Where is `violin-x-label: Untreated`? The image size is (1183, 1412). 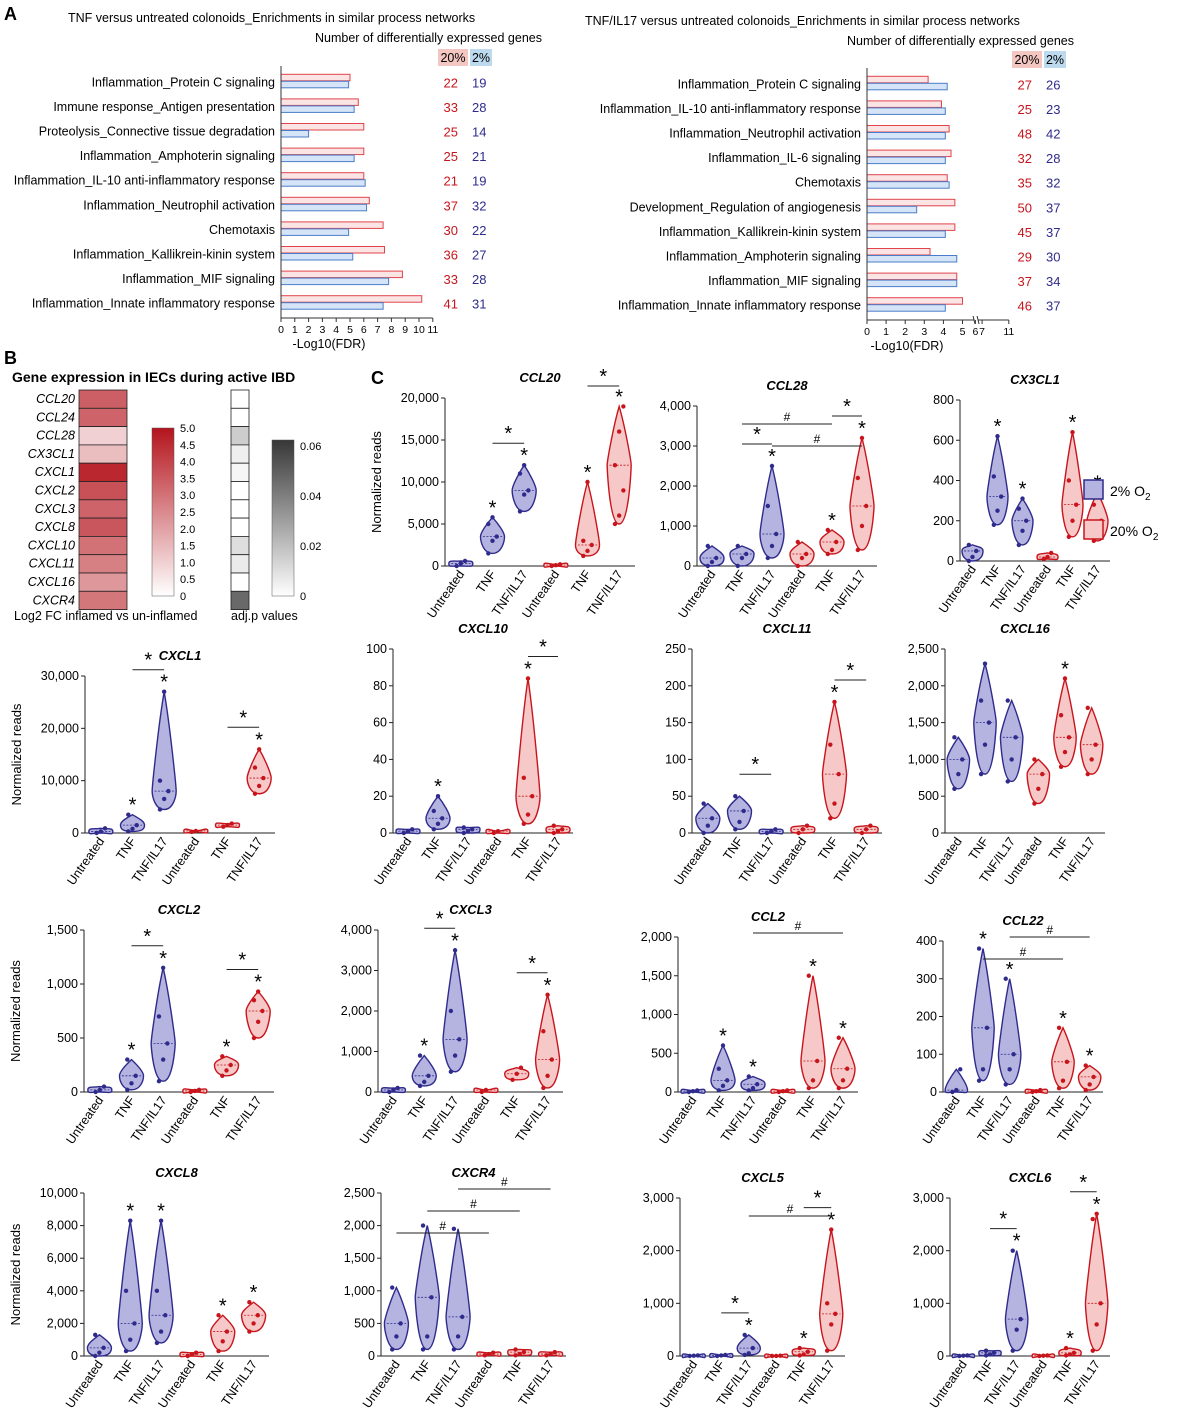 violin-x-label: Untreated is located at coordinates (392, 861).